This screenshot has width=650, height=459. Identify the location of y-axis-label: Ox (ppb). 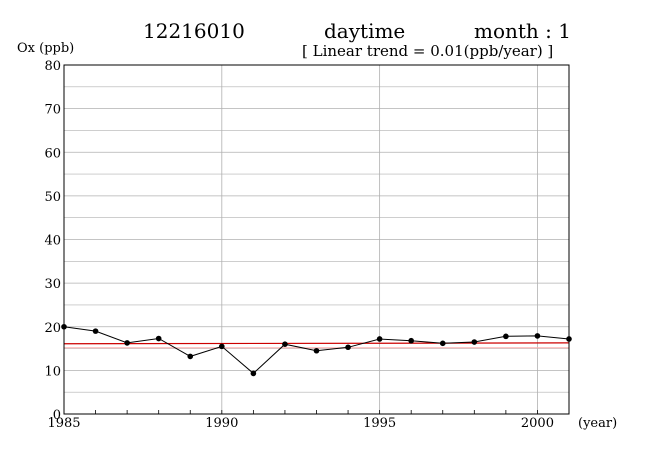
(45, 48).